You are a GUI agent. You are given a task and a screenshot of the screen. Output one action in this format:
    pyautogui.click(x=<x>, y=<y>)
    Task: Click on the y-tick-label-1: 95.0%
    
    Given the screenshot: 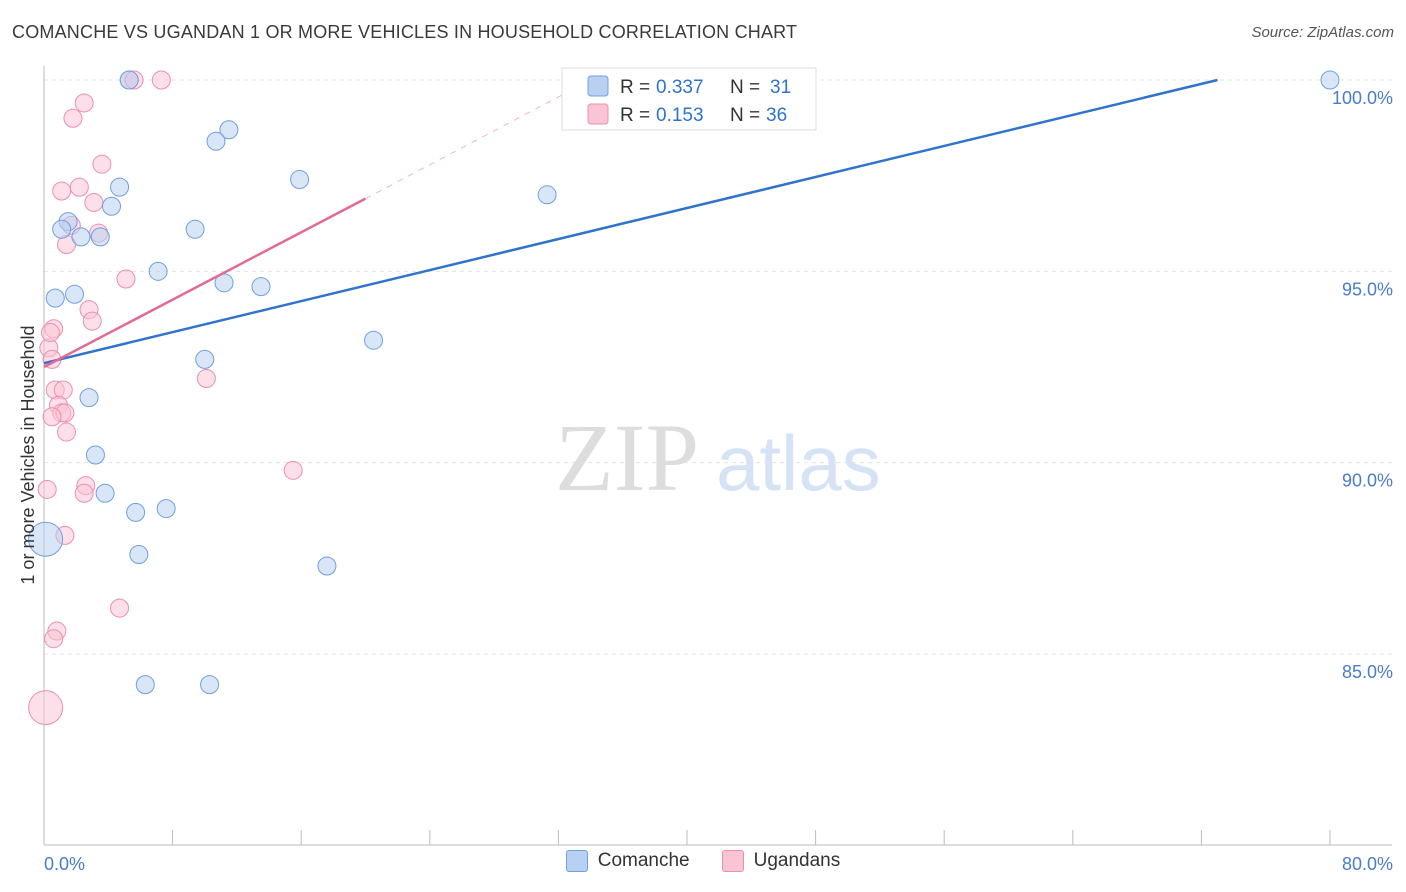 What is the action you would take?
    pyautogui.click(x=1367, y=289)
    